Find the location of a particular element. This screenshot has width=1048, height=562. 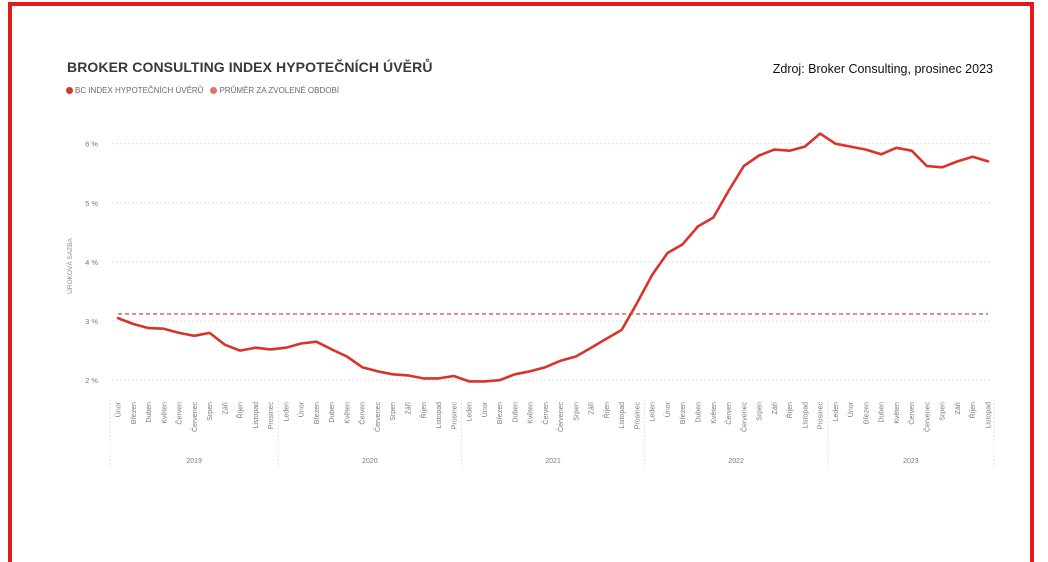

legend-item-average: PRŮMĚR ZA ZVOLENÉ OBDOBÍ is located at coordinates (274, 90).